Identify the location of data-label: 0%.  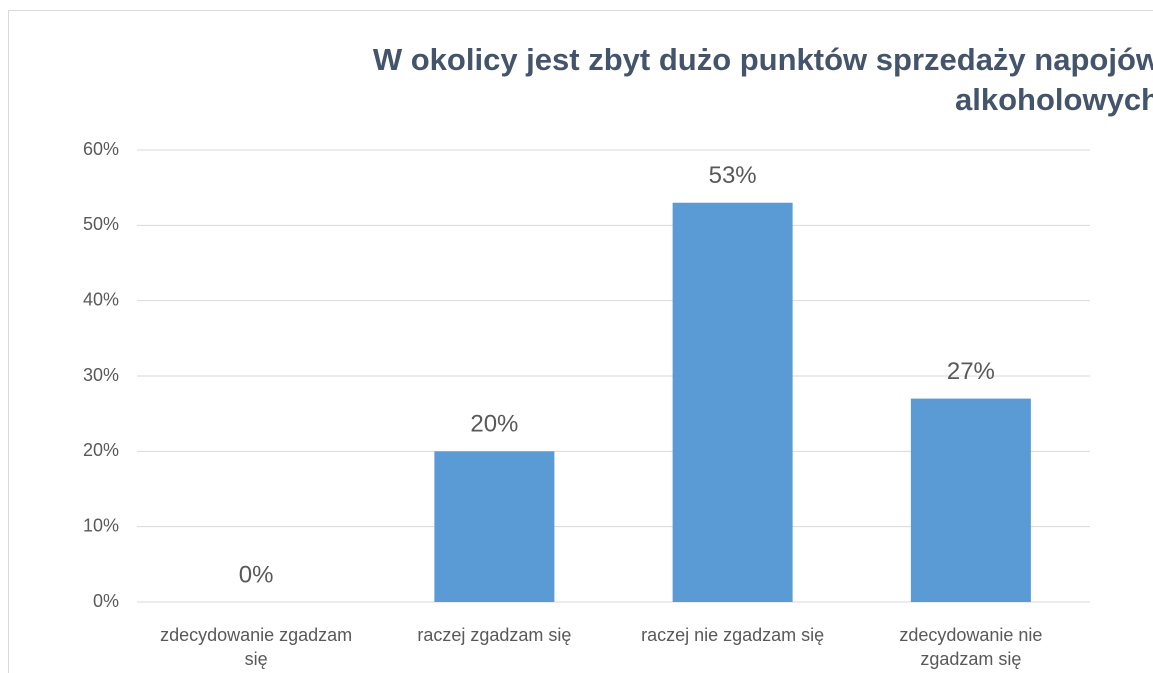
(256, 574).